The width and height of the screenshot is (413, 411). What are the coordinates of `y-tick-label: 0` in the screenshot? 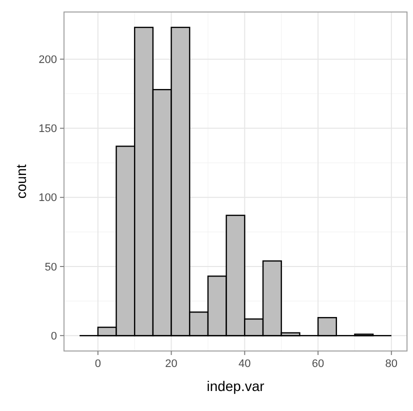 It's located at (53, 336).